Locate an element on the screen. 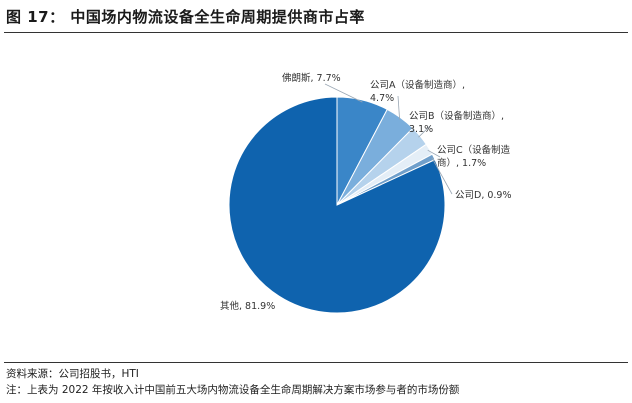 This screenshot has width=632, height=403. slice-label-3: 公司C（设备制造商）, 1.7% is located at coordinates (474, 156).